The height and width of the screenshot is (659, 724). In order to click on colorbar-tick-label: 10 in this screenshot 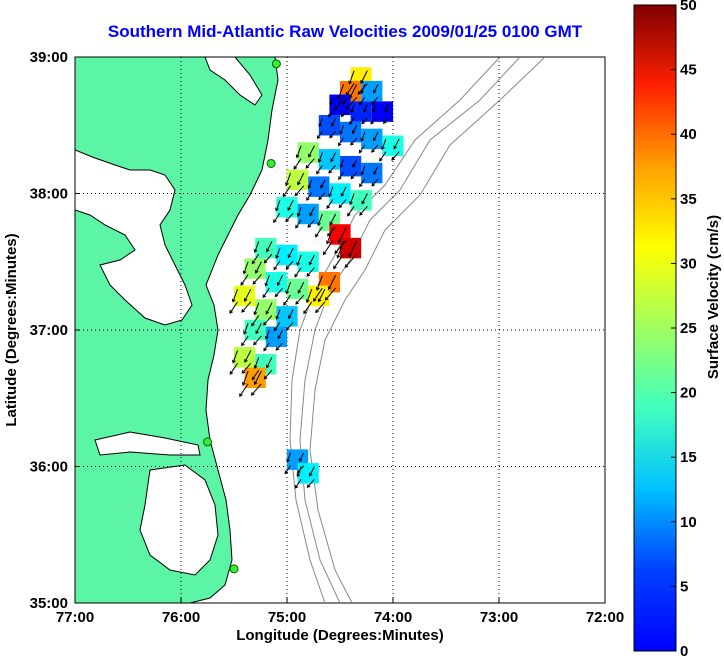, I will do `click(688, 522)`.